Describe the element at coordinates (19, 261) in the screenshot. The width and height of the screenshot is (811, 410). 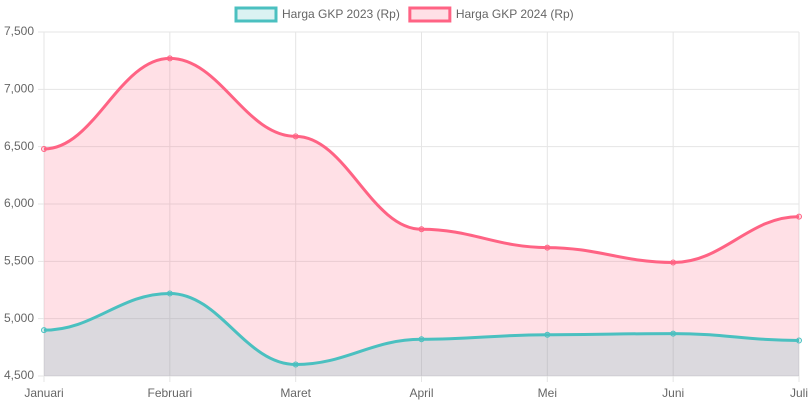
I see `y-tick-label: 5,500` at that location.